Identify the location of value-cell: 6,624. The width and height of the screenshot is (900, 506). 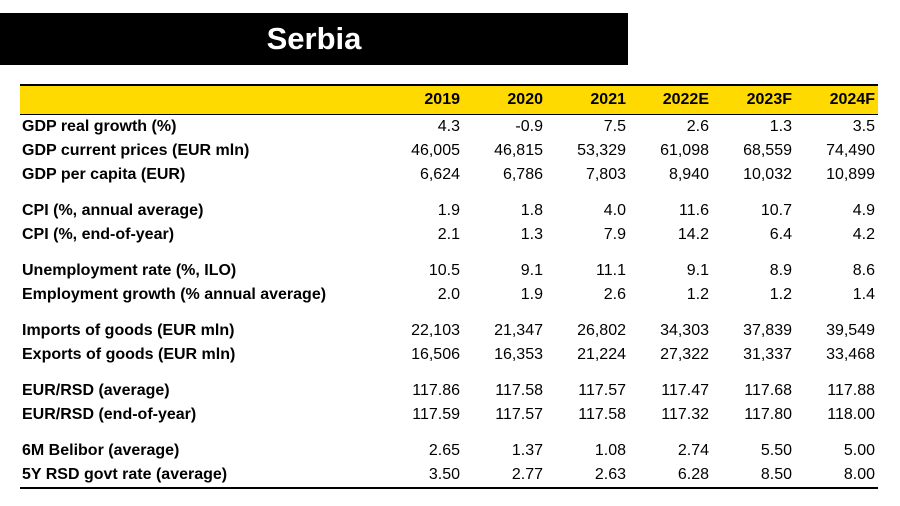
(439, 174).